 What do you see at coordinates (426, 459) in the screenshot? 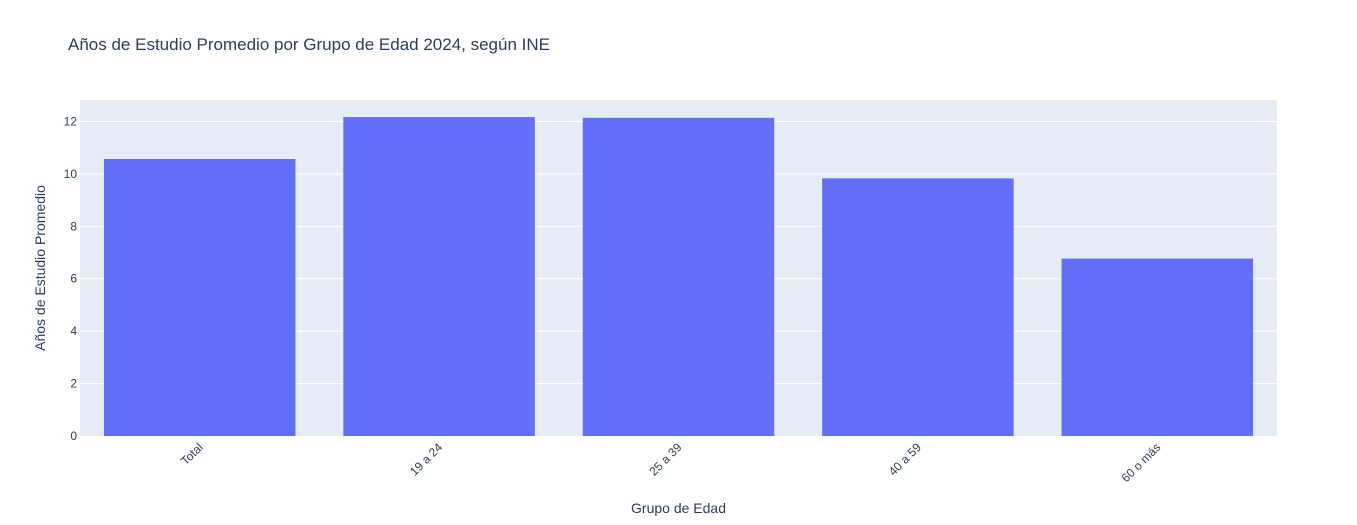
I see `x-tick-label: 19 a 24` at bounding box center [426, 459].